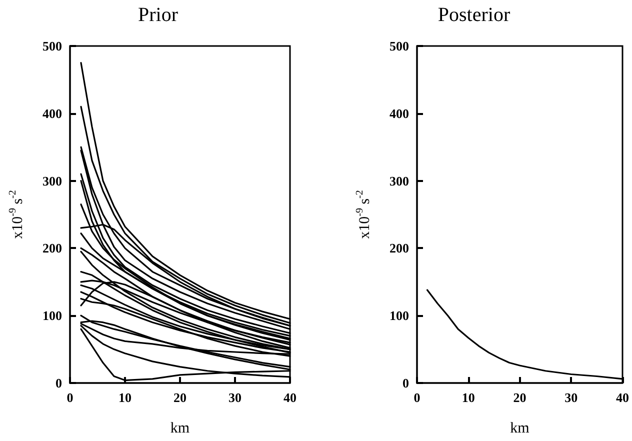  Describe the element at coordinates (474, 15) in the screenshot. I see `chart-title: Posterior` at that location.